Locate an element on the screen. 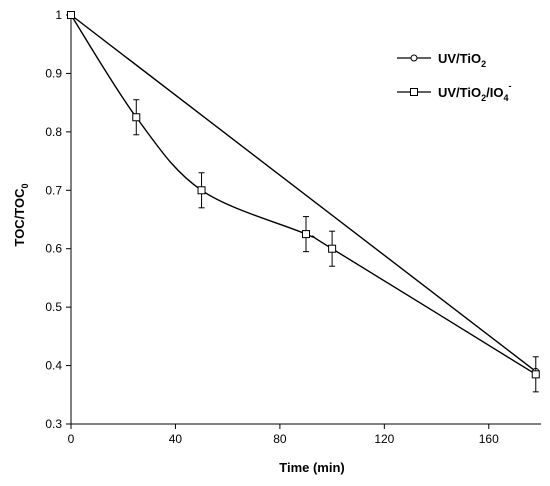 Image resolution: width=550 pixels, height=486 pixels. x-ticks: 0 40 80 120 160 is located at coordinates (283, 435).